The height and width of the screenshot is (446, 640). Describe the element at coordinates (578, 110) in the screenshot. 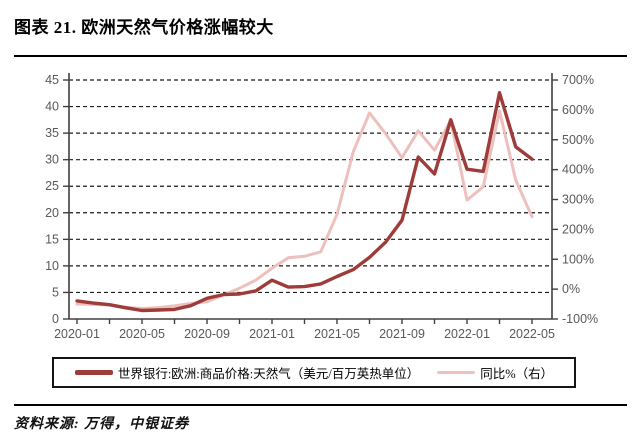

I see `right-axis-label: 600%` at that location.